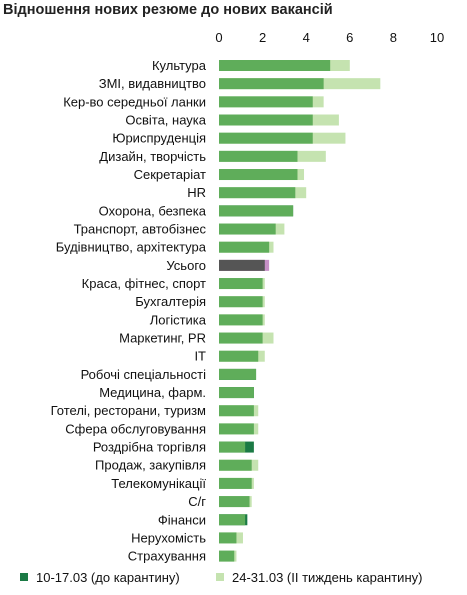 The width and height of the screenshot is (467, 595). I want to click on category-label: Секретаріат, so click(170, 174).